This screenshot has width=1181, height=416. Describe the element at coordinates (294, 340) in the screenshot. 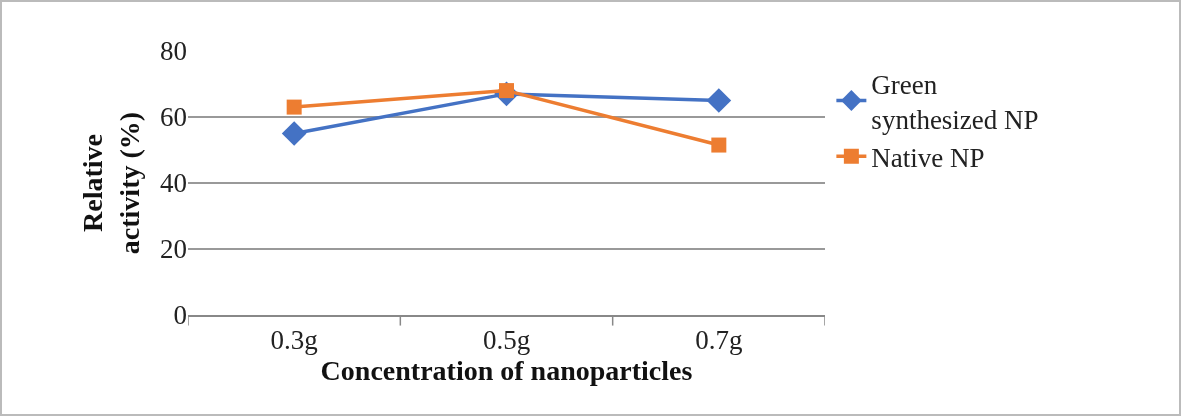

I see `x-tick-label: 0.3g` at that location.